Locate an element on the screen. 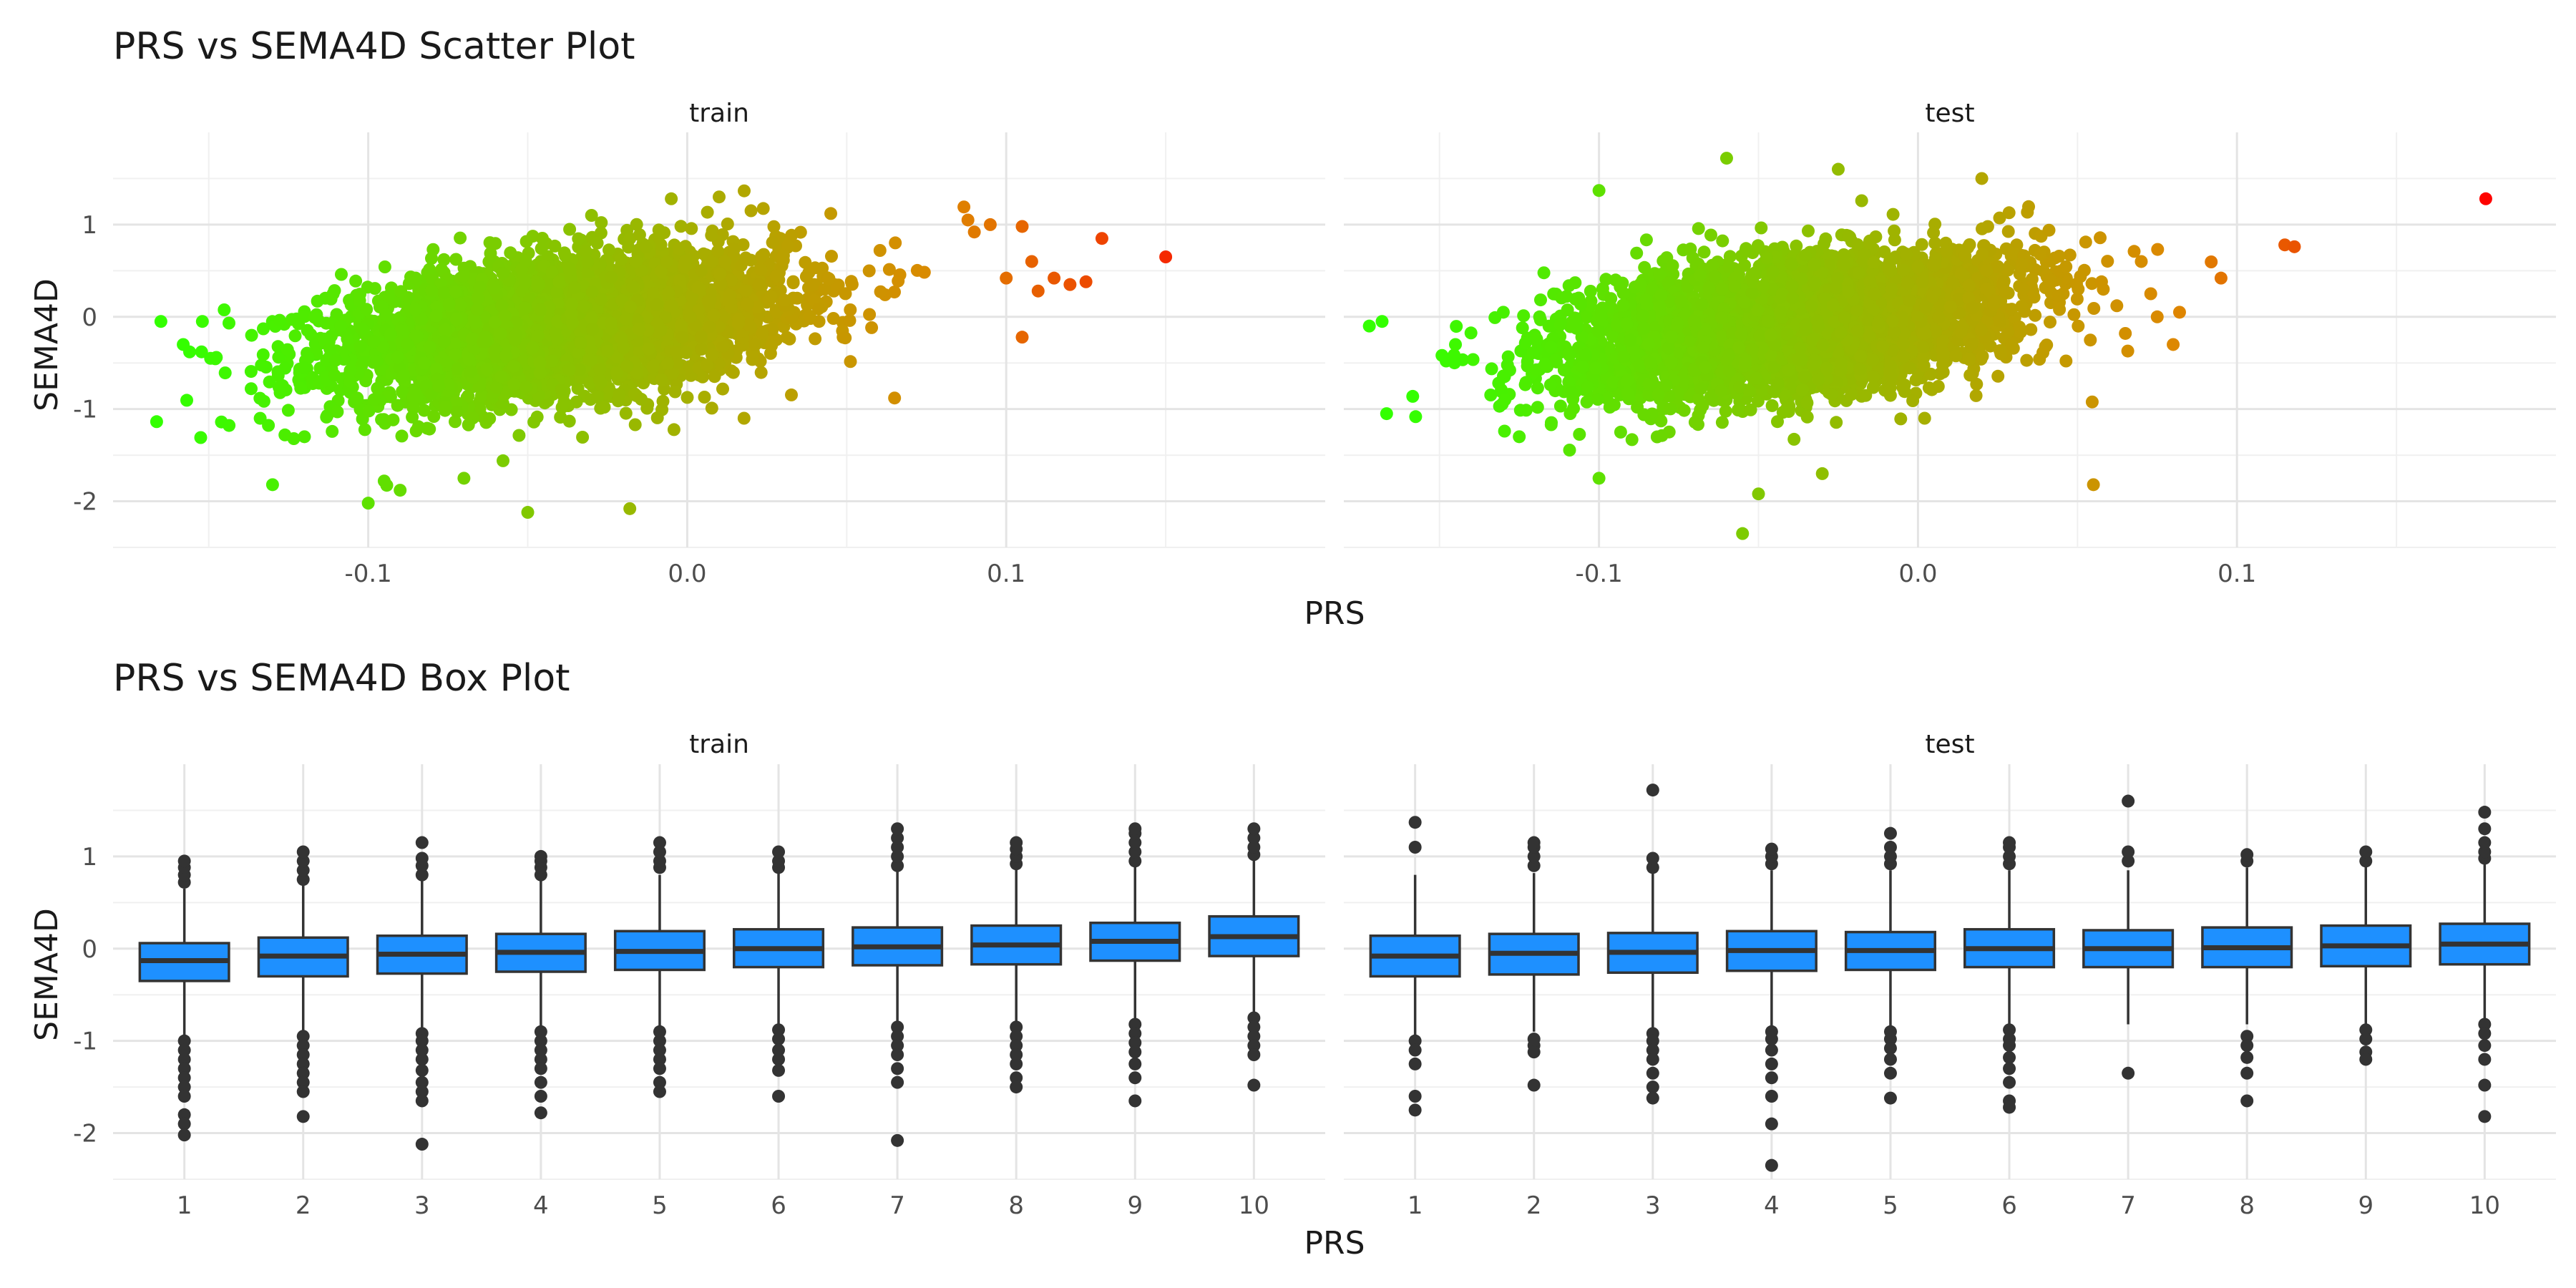 This screenshot has height=1288, width=2576. x-tick-label: -0.1 is located at coordinates (367, 574).